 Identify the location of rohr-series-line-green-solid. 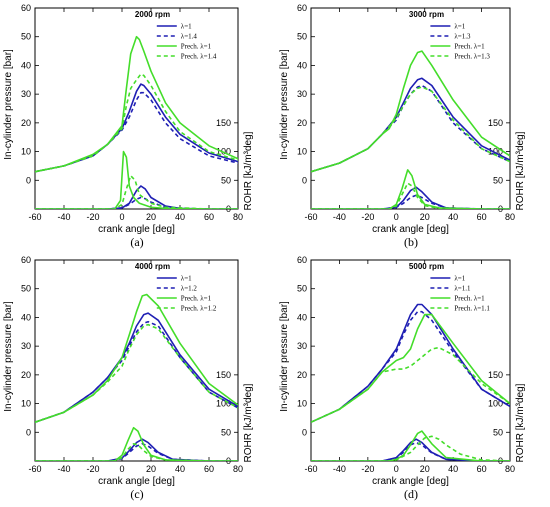
(410, 445).